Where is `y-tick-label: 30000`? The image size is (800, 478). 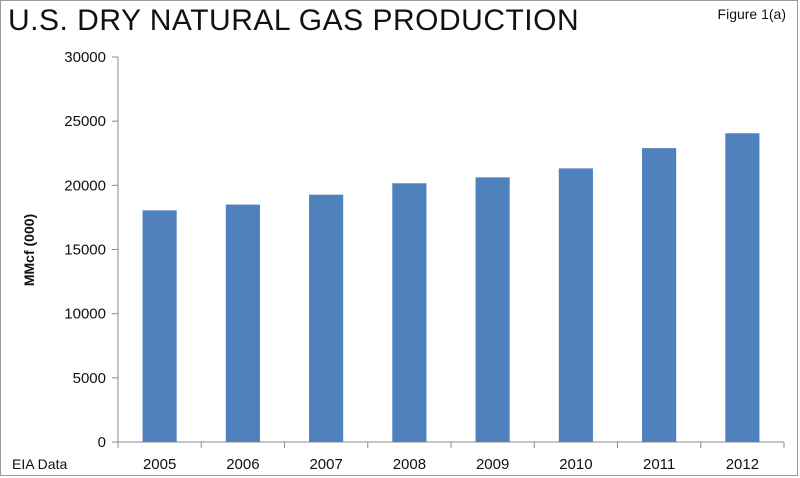 y-tick-label: 30000 is located at coordinates (85, 57).